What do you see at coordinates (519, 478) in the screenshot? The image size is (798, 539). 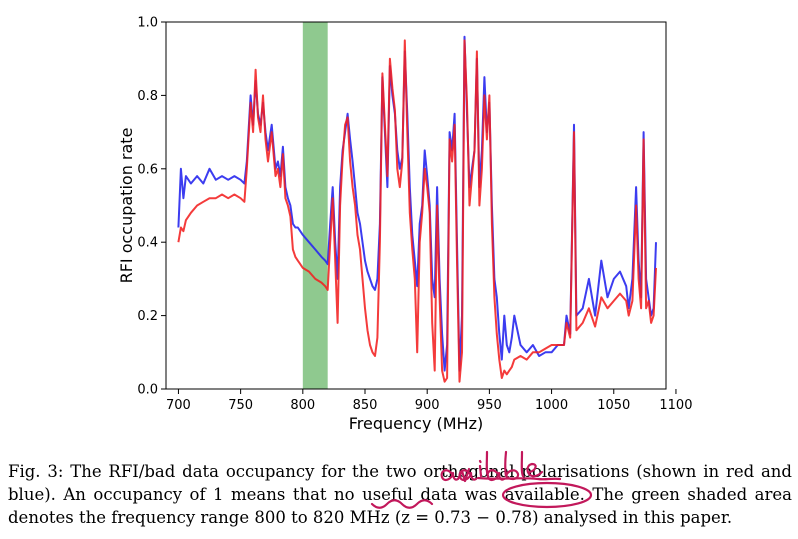 I see `strike-through` at bounding box center [519, 478].